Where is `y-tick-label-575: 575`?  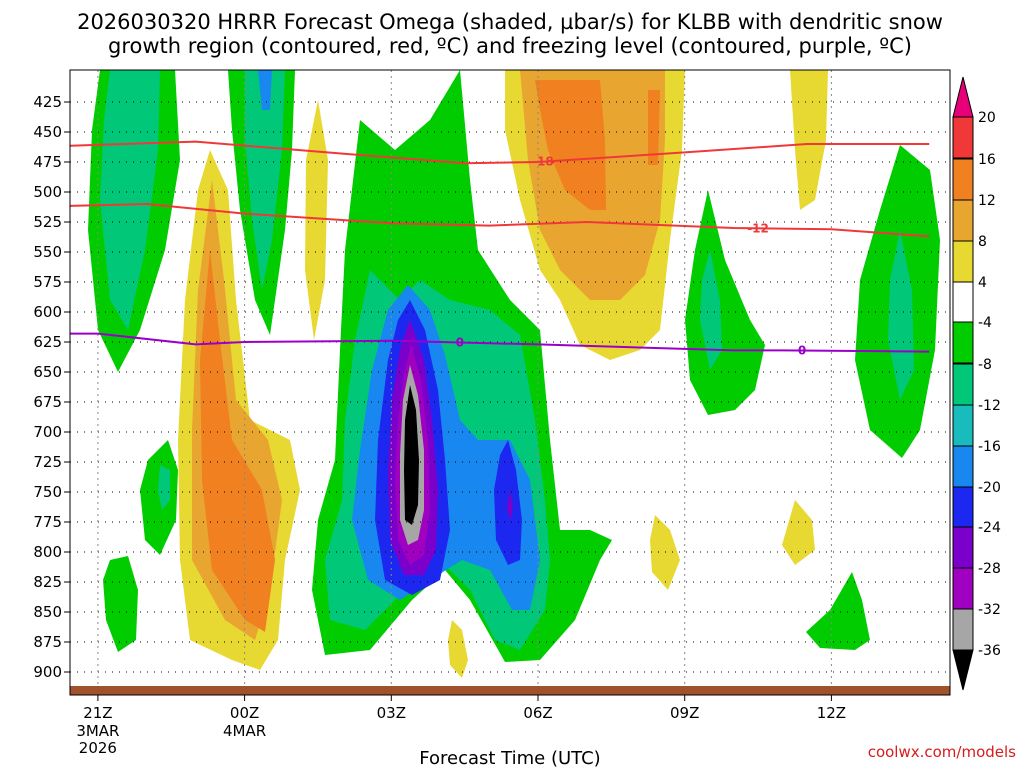 y-tick-label-575: 575 is located at coordinates (47, 282).